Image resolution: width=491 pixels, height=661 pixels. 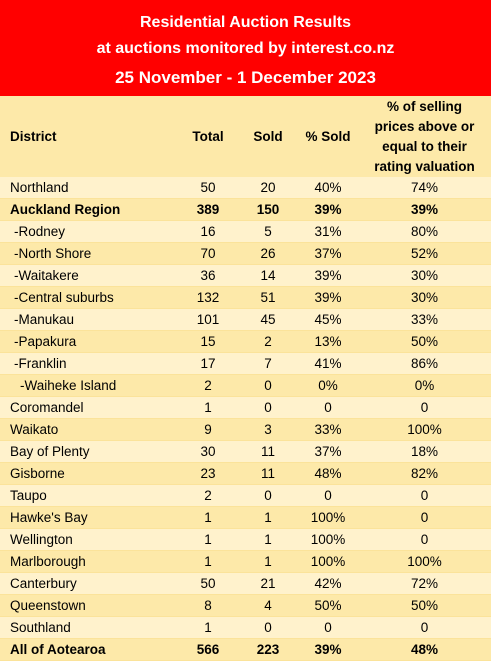 I want to click on cell-district: Queenstown, so click(x=89, y=605).